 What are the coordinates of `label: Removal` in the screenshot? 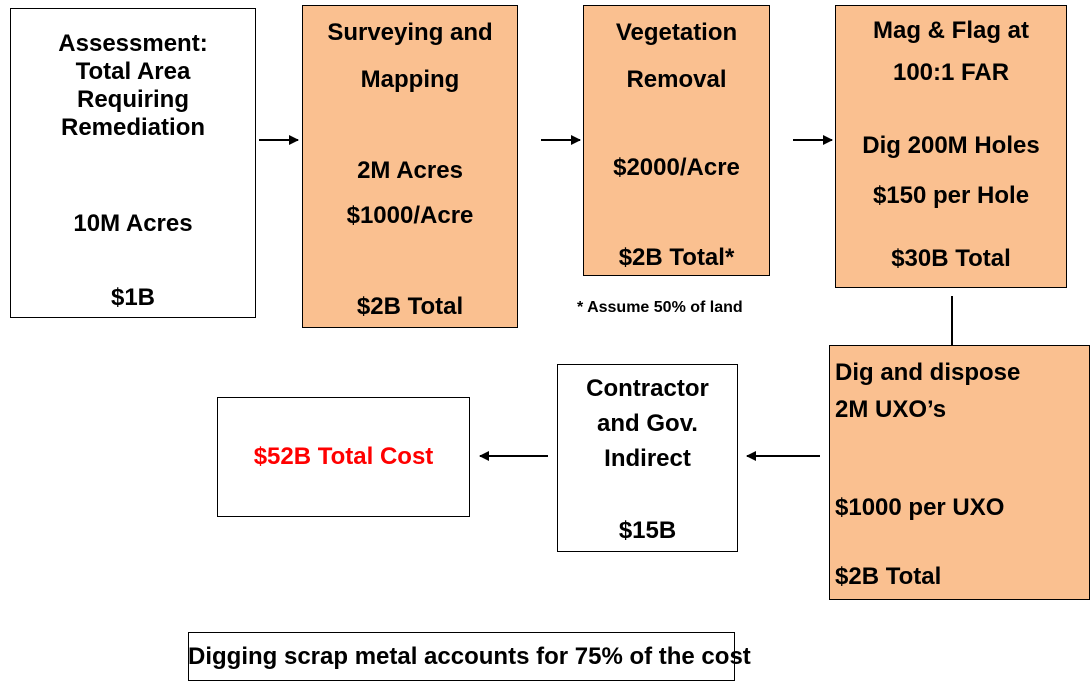 It's located at (676, 79).